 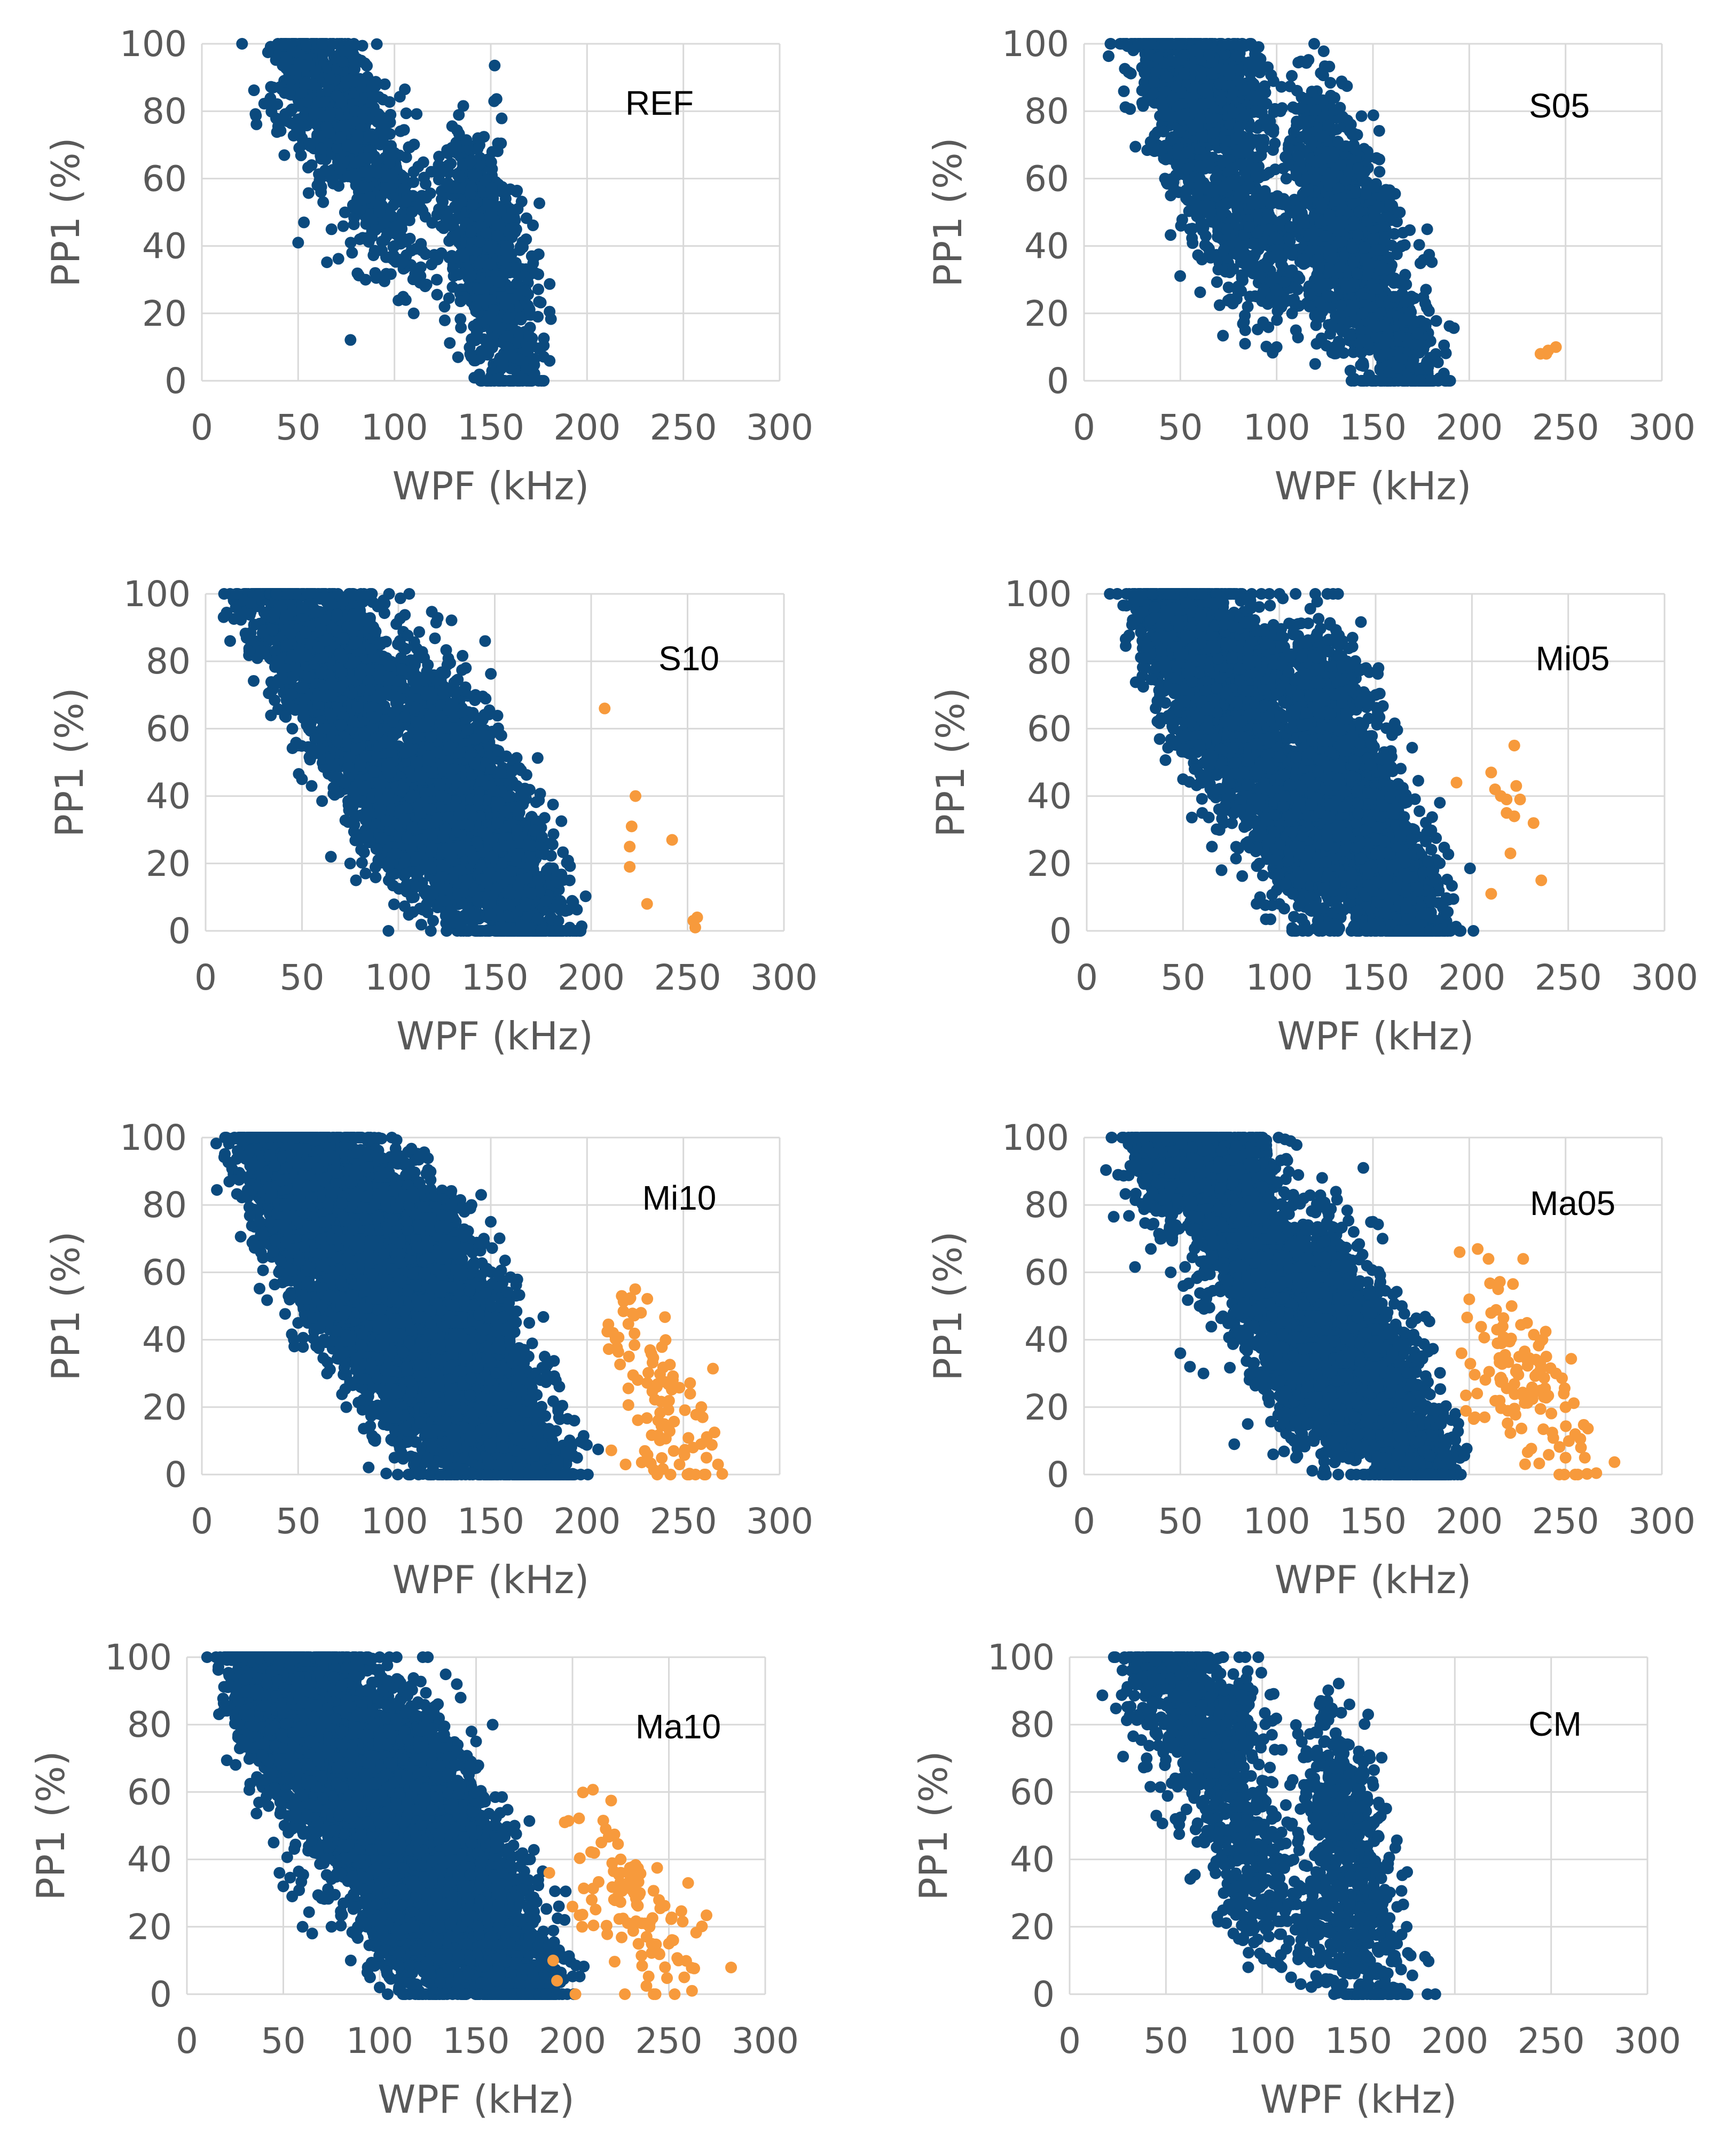 I want to click on x-tick-label: 300, so click(x=1662, y=427).